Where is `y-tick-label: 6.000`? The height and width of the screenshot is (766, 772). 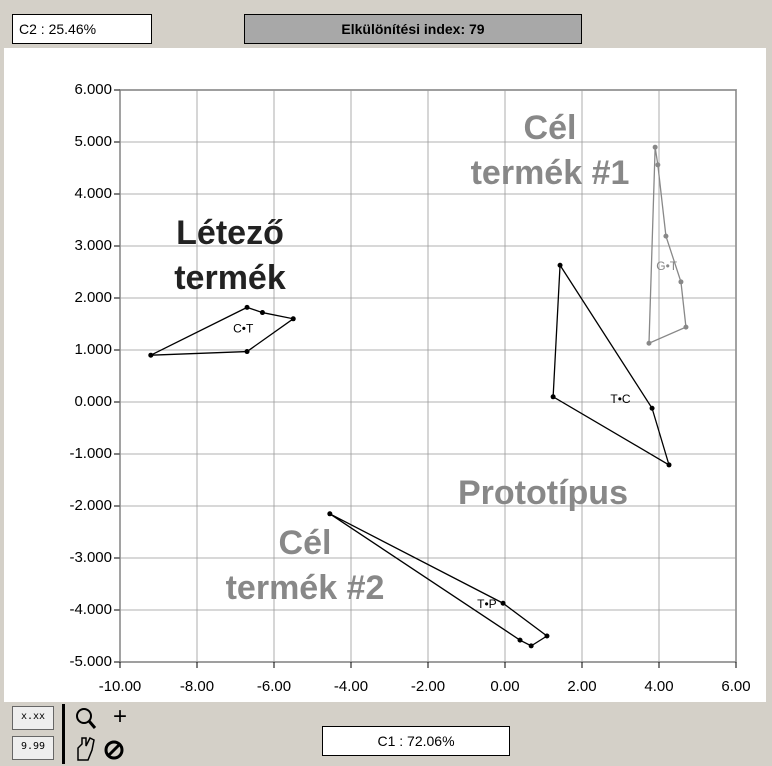
y-tick-label: 6.000 is located at coordinates (93, 89).